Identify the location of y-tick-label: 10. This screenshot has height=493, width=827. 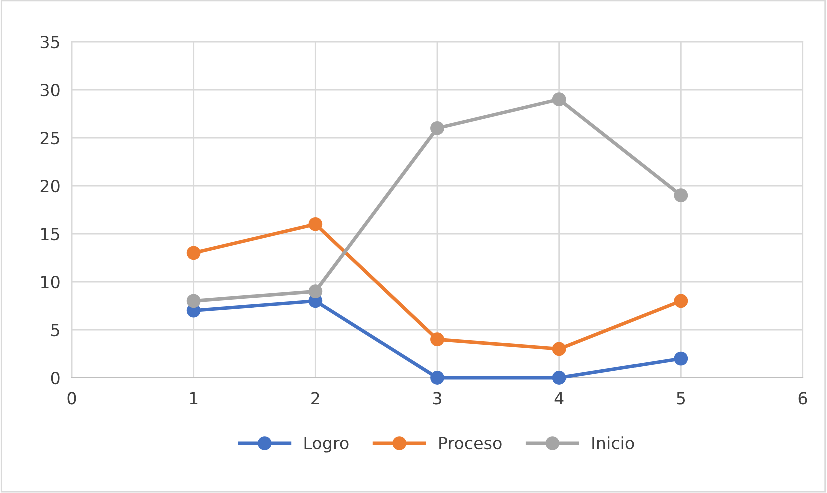
(51, 282).